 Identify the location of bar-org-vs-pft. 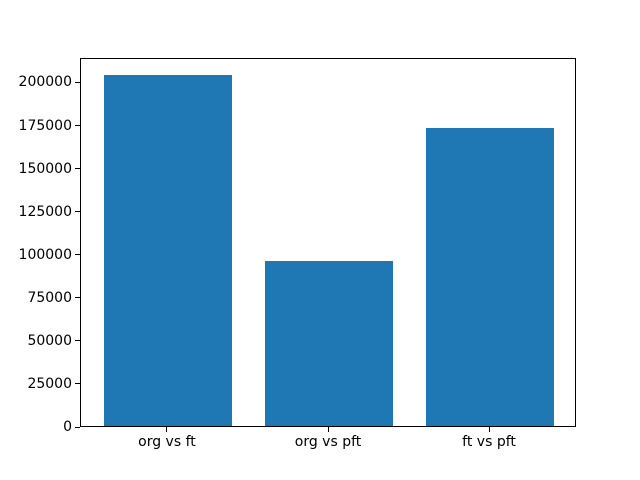
(329, 343).